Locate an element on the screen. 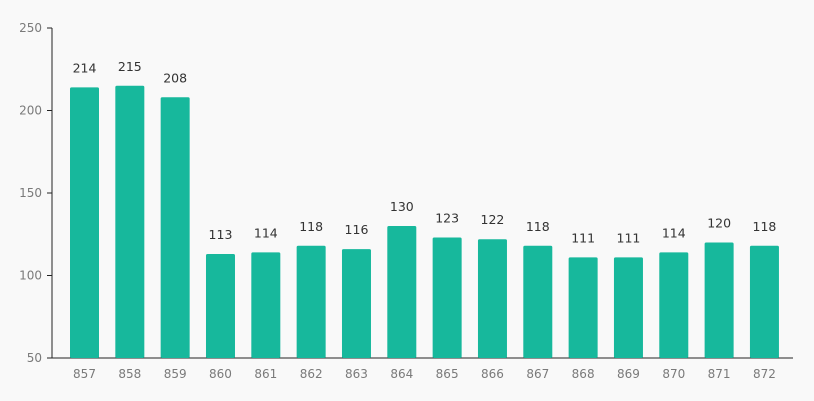  x-tick-label: 863 is located at coordinates (356, 374).